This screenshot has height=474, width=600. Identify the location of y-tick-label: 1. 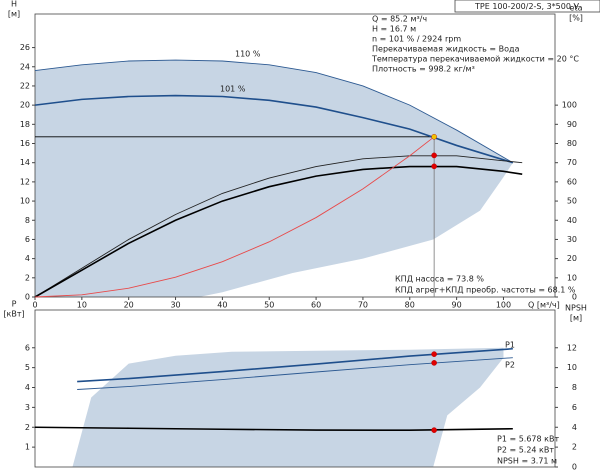
(27, 447).